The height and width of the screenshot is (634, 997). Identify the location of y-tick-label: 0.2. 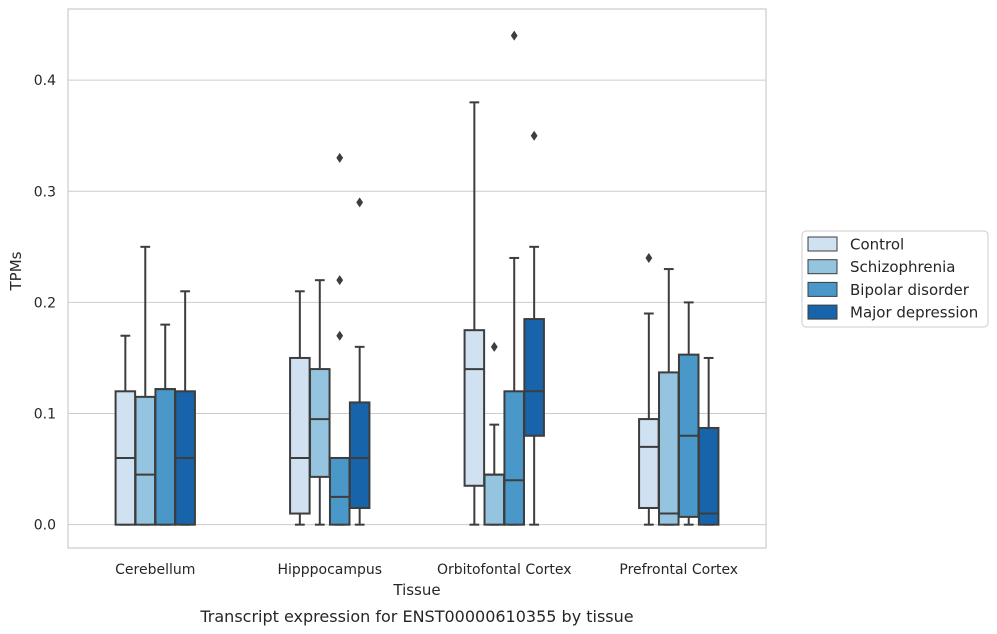
(45, 303).